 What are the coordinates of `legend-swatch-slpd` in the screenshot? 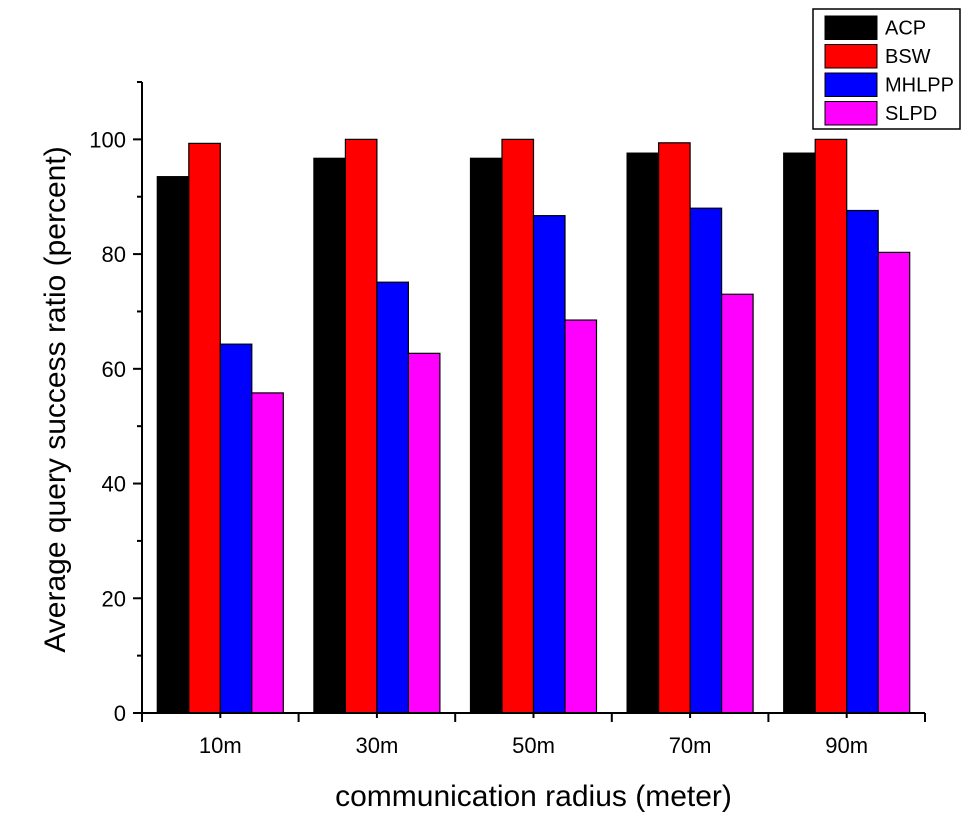 It's located at (851, 113).